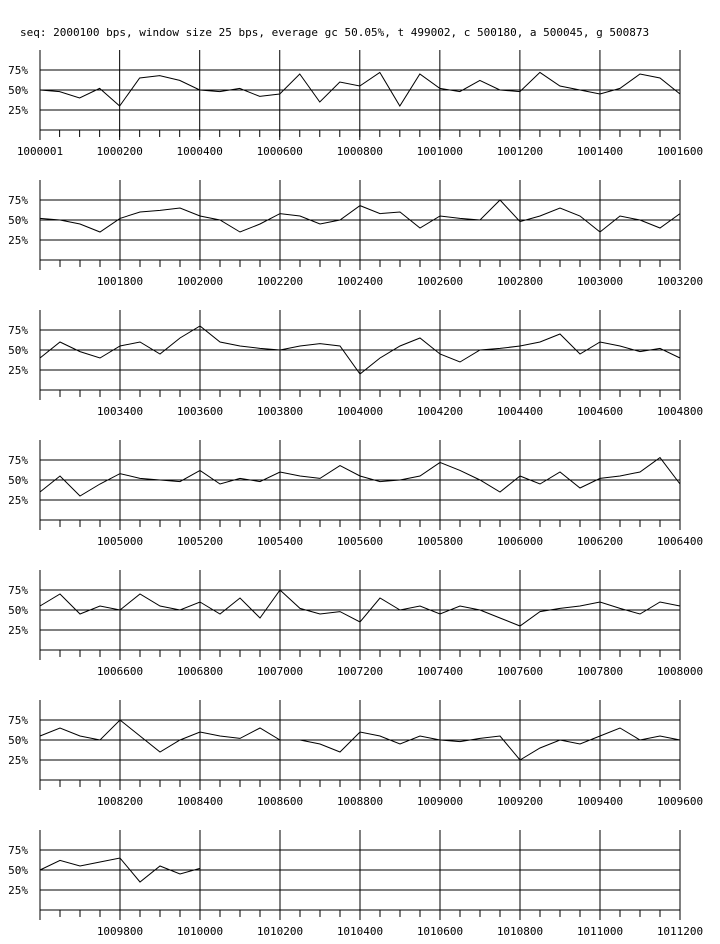 The height and width of the screenshot is (944, 720). What do you see at coordinates (600, 801) in the screenshot?
I see `x-tick-label: 1009400` at bounding box center [600, 801].